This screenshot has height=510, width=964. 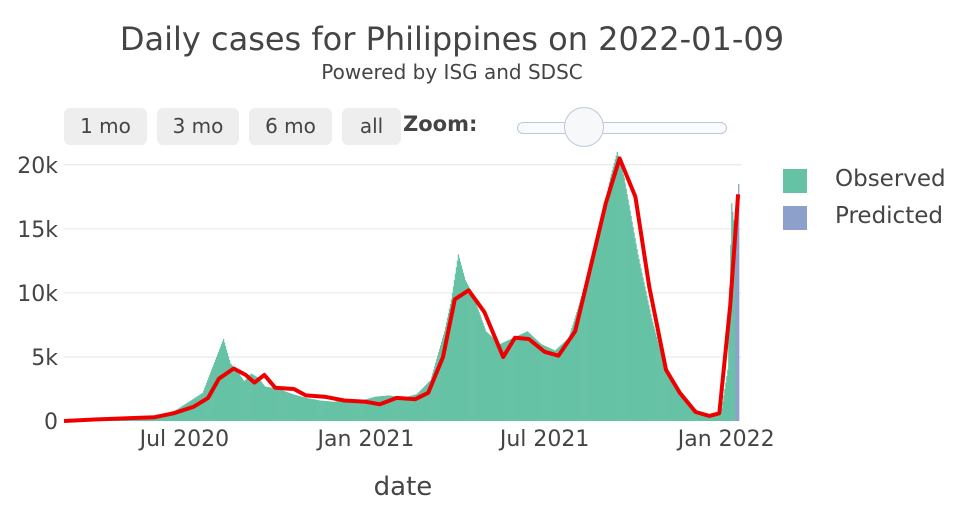 I want to click on range-button-6mo: 6 mo, so click(x=290, y=126).